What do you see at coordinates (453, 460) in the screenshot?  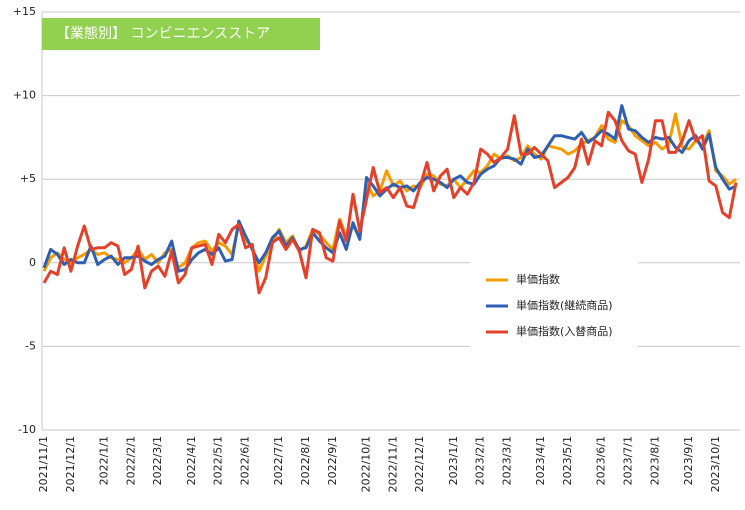 I see `x-tick-label: 2023/1/1` at bounding box center [453, 460].